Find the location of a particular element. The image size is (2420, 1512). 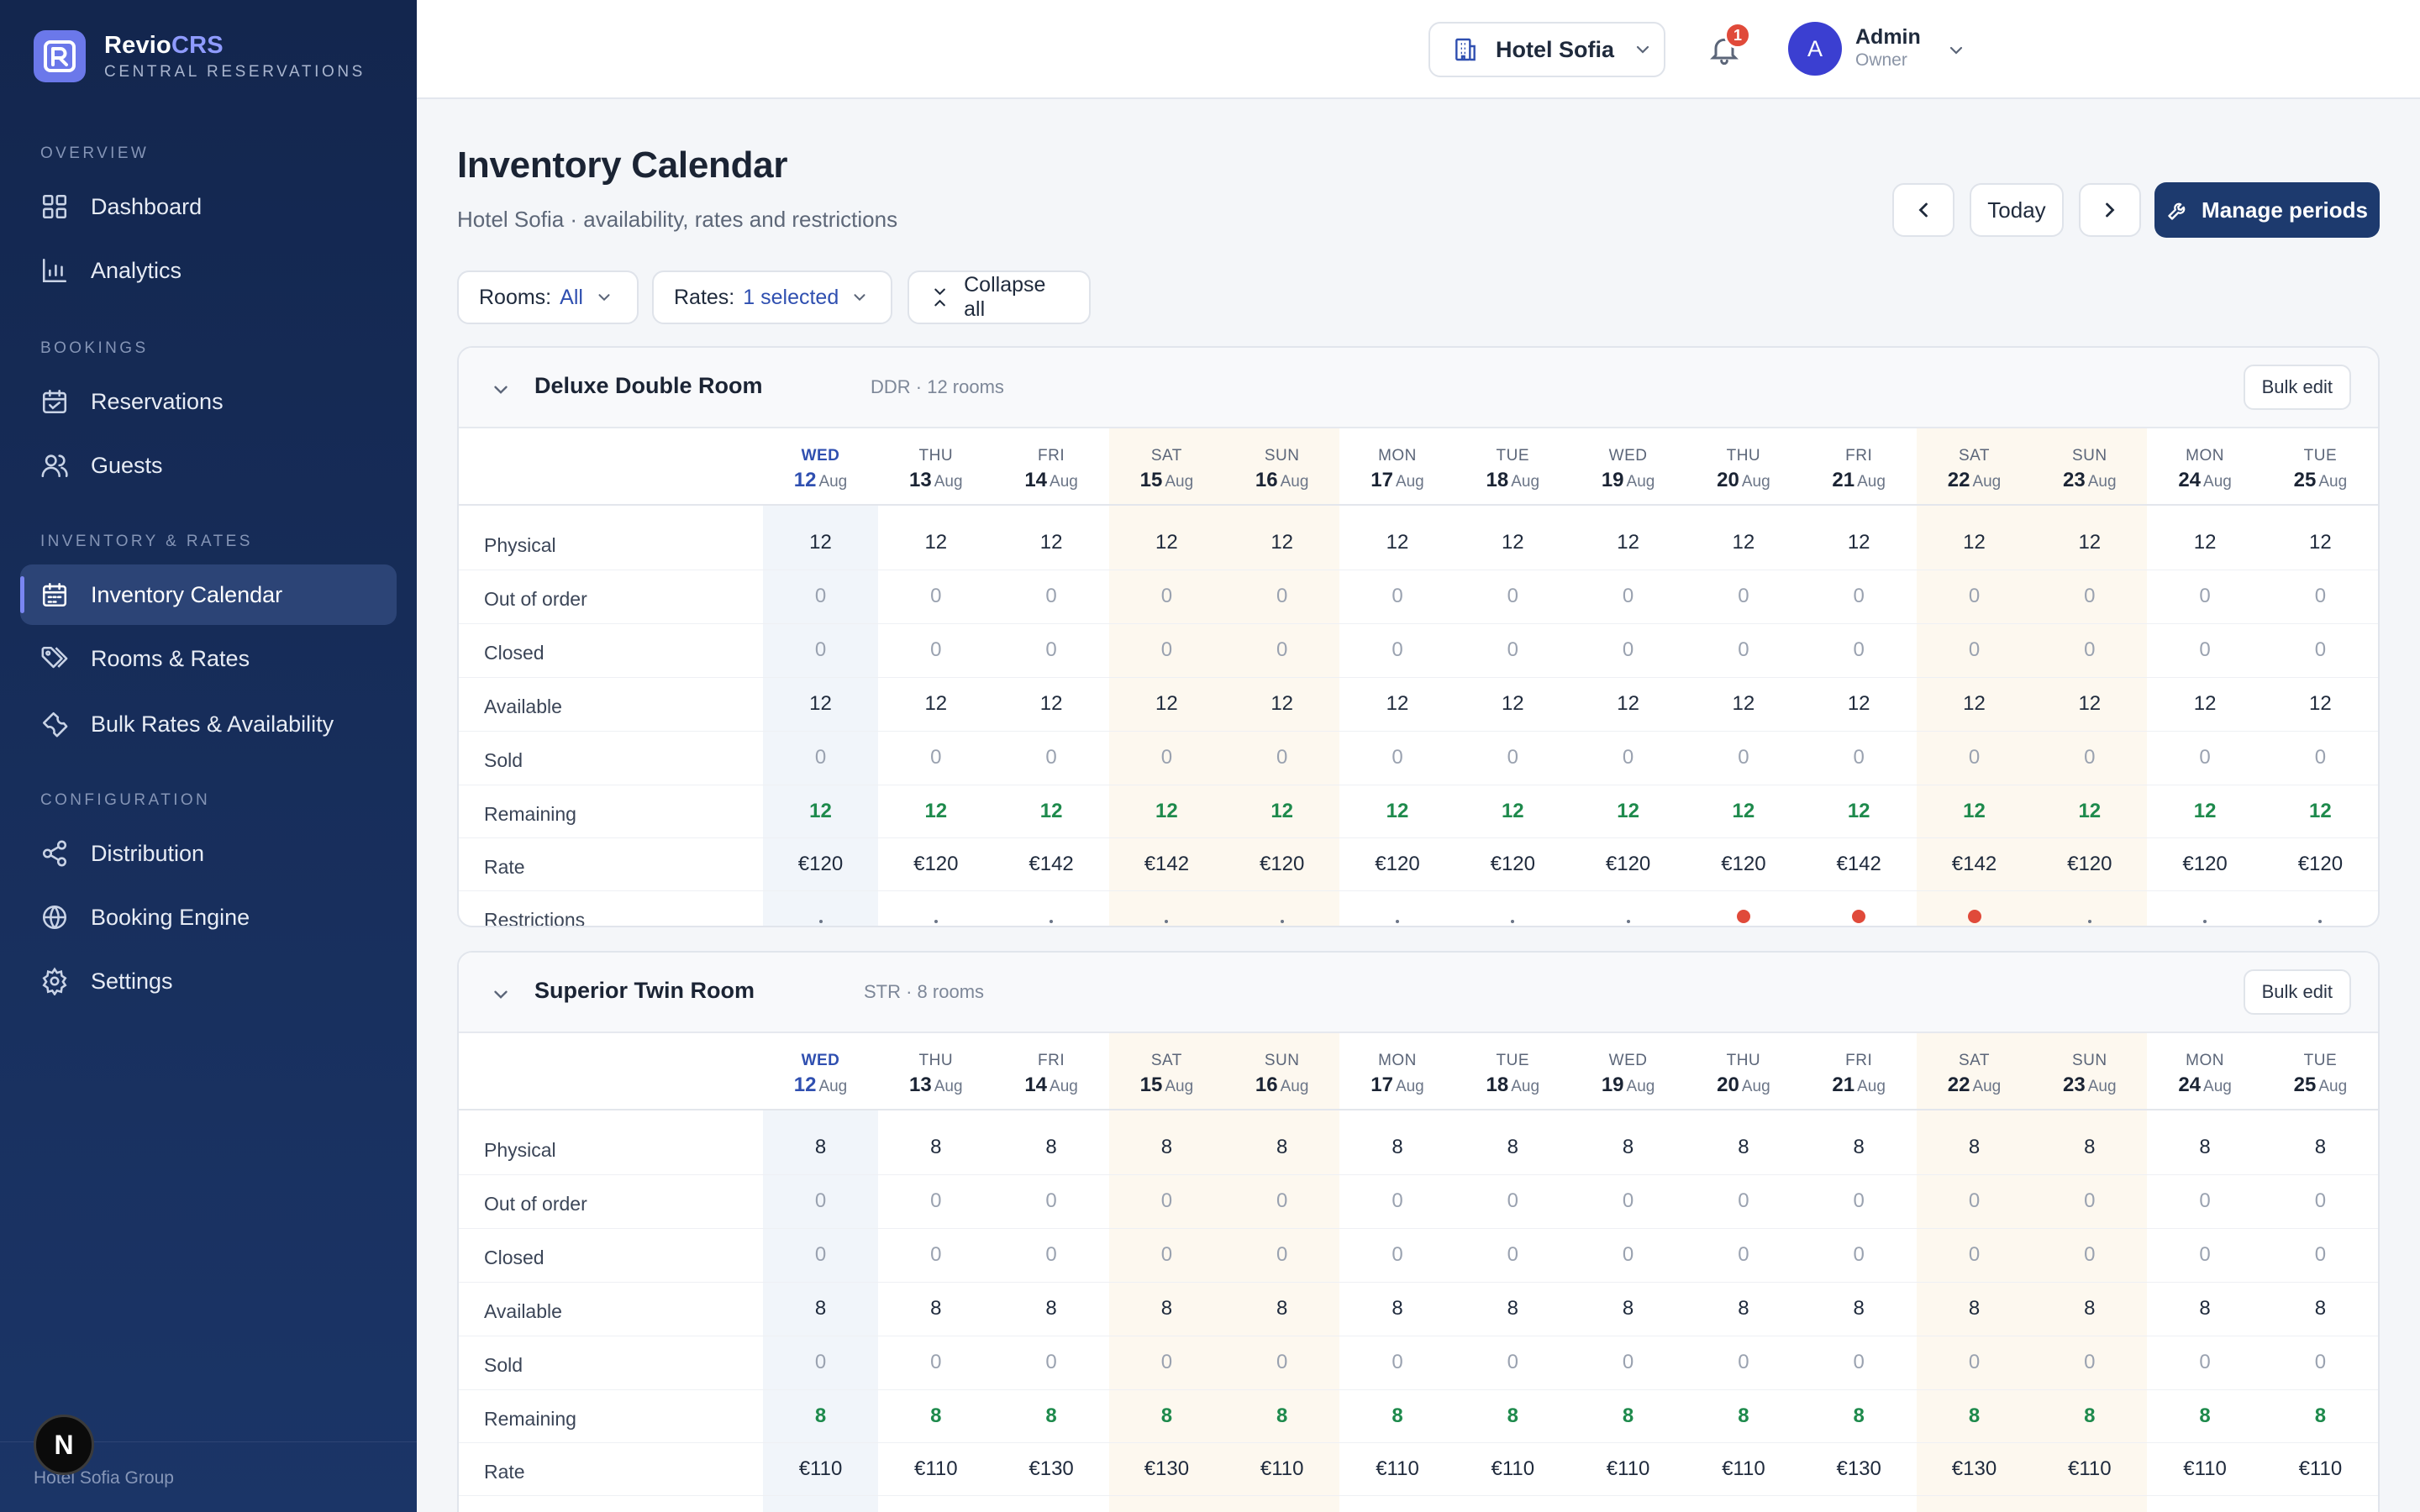

sidebar-item-reservations: Reservations is located at coordinates (208, 401).